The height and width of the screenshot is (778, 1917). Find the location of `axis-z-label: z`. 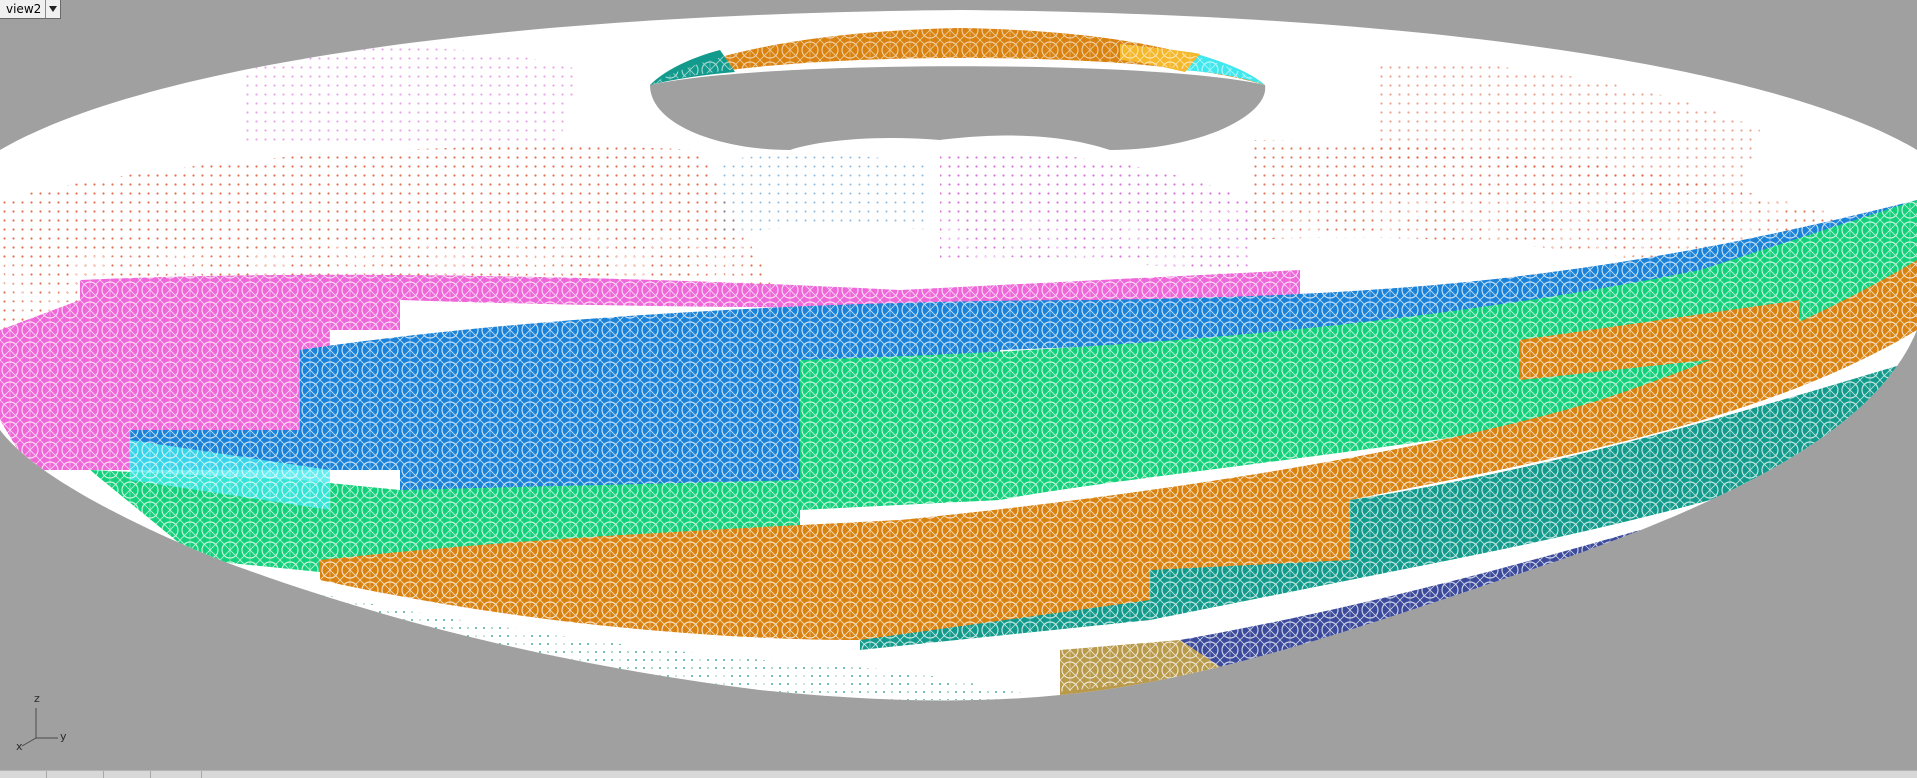

axis-z-label: z is located at coordinates (37, 698).